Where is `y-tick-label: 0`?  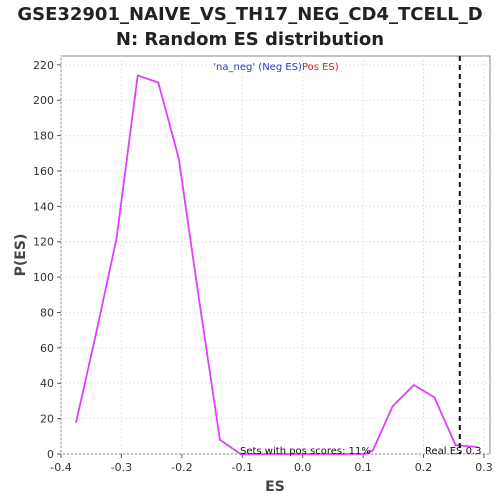 y-tick-label: 0 is located at coordinates (50, 454).